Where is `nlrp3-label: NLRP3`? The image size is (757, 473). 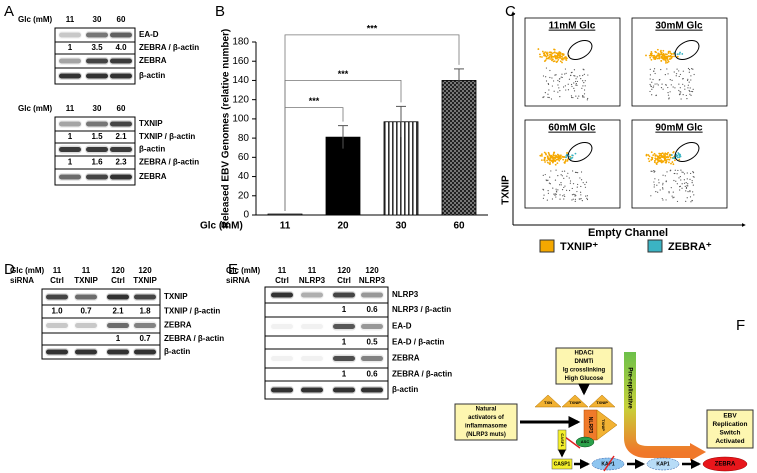 nlrp3-label: NLRP3 is located at coordinates (590, 425).